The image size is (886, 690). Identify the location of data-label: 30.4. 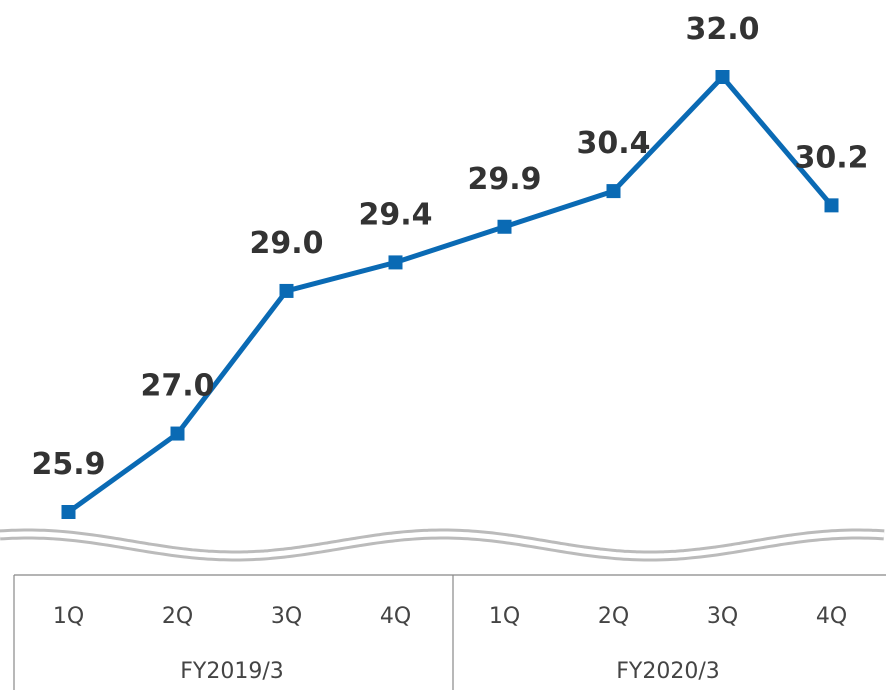
(613, 143).